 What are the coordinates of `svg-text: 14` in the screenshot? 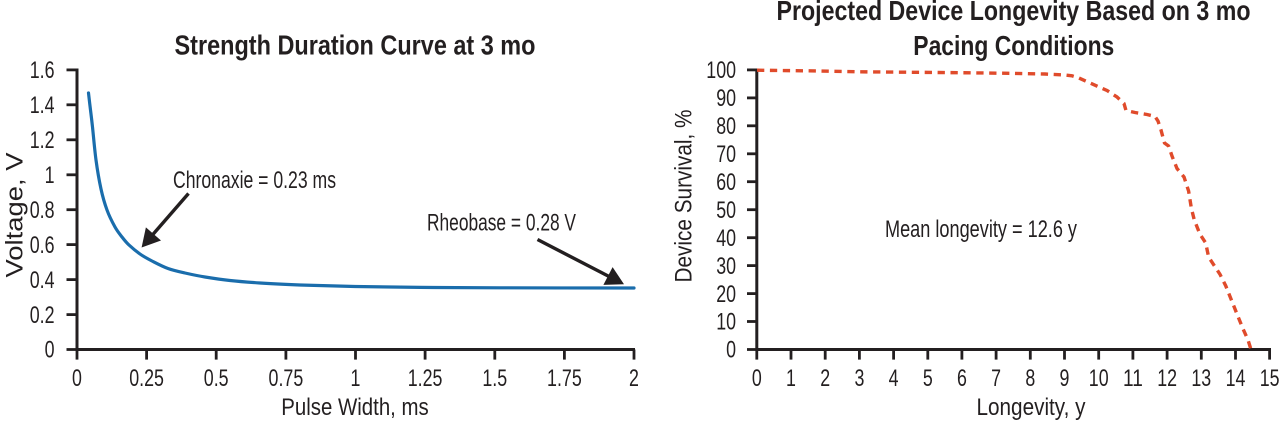 It's located at (1236, 378).